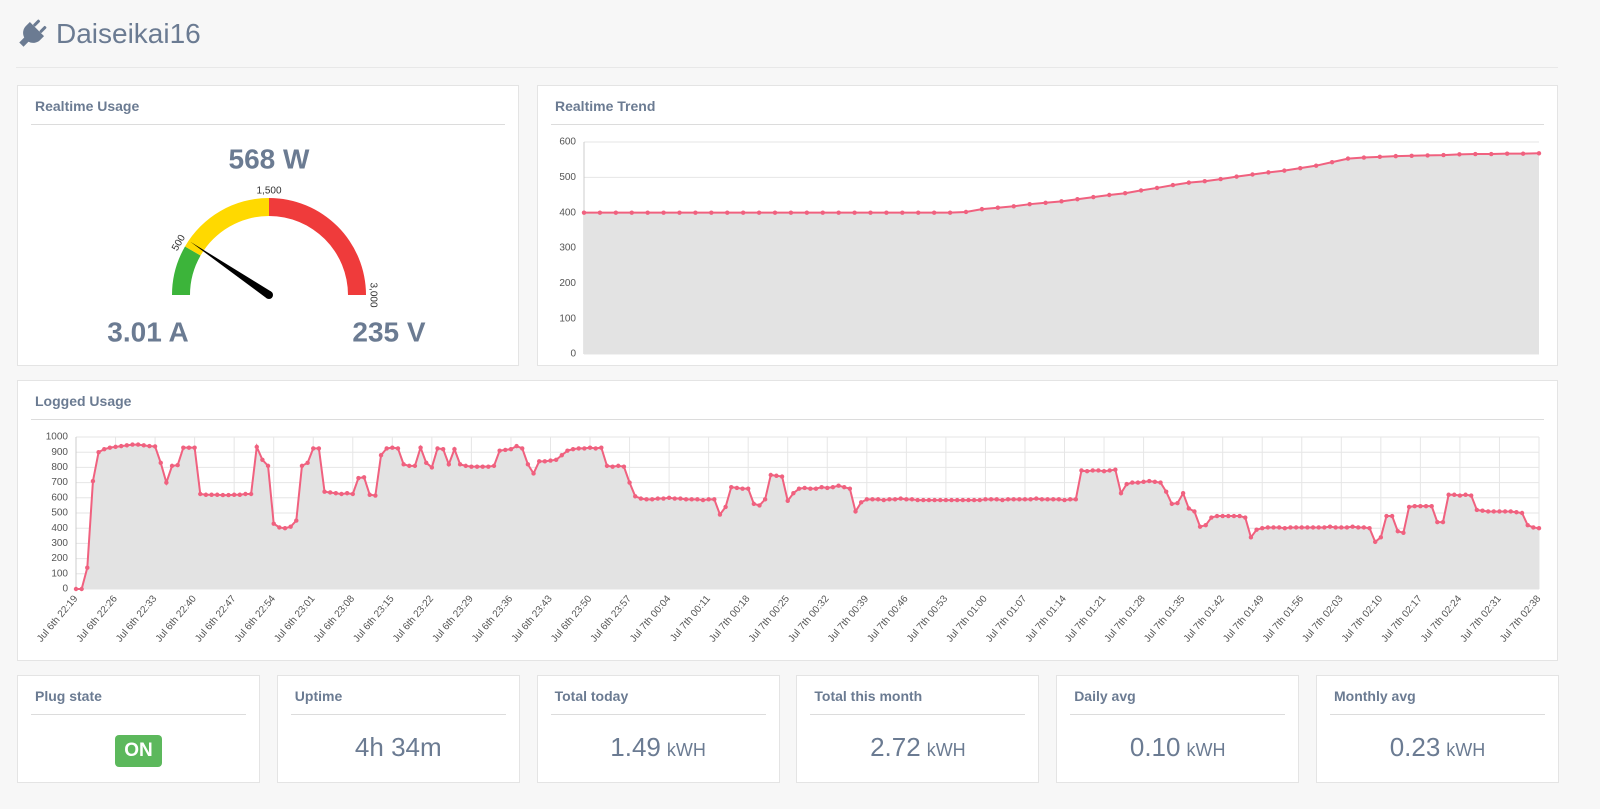 The width and height of the screenshot is (1600, 809). What do you see at coordinates (374, 618) in the screenshot?
I see `x-tick-label: Jul 6th 23:15` at bounding box center [374, 618].